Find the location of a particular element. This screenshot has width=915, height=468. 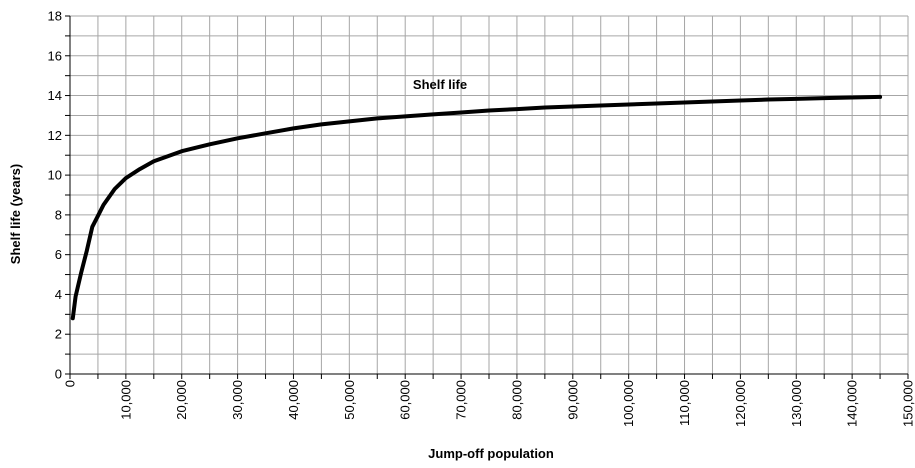

y-tick-label: 18 is located at coordinates (55, 16).